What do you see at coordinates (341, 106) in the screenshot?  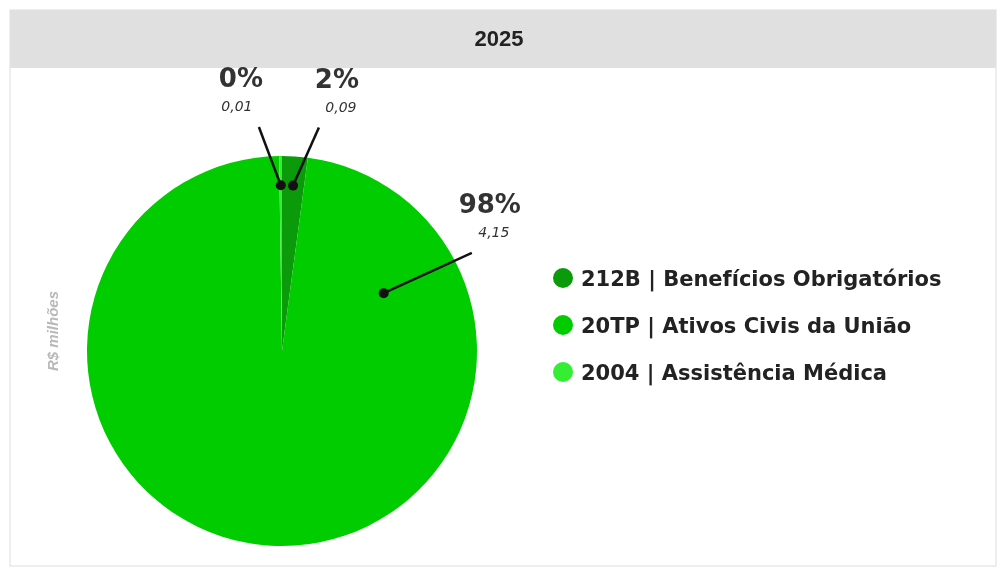 I see `data-label: 0,09` at bounding box center [341, 106].